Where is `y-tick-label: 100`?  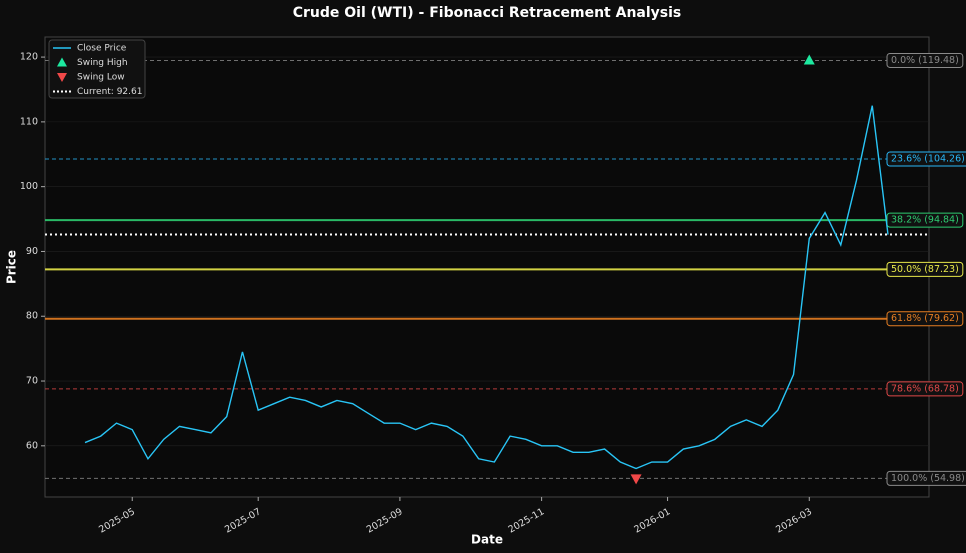
y-tick-label: 100 is located at coordinates (29, 186).